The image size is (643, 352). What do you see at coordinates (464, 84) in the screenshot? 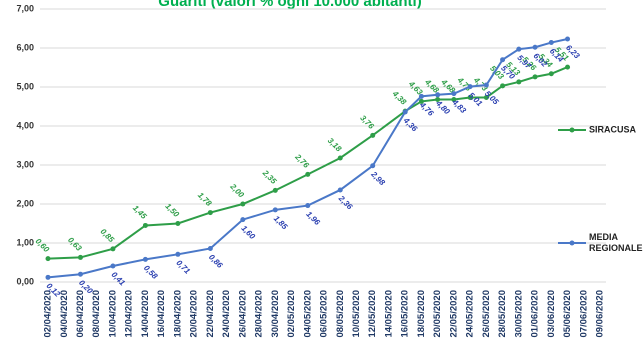
I see `value-label: 4,73` at bounding box center [464, 84].